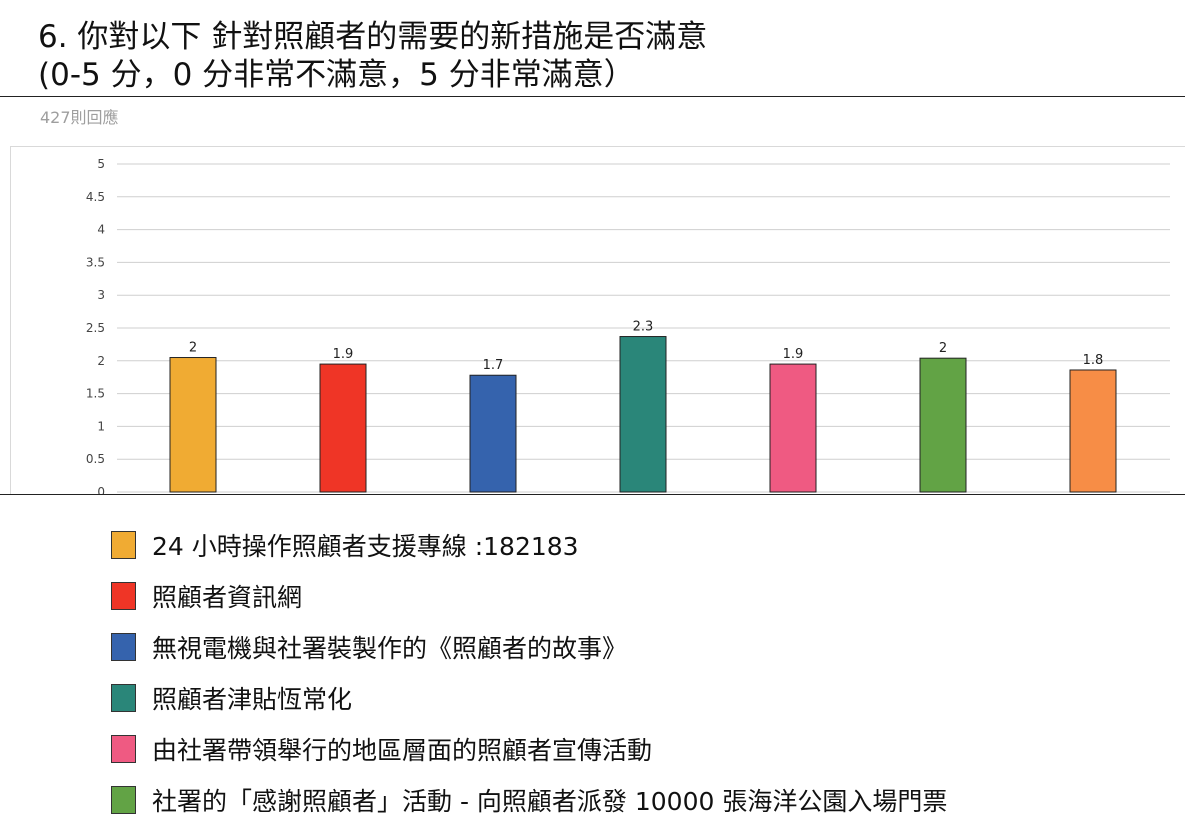  I want to click on question-title-line2: (0-5 分，0 分非常不滿意，5 分非常滿意）, so click(336, 75).